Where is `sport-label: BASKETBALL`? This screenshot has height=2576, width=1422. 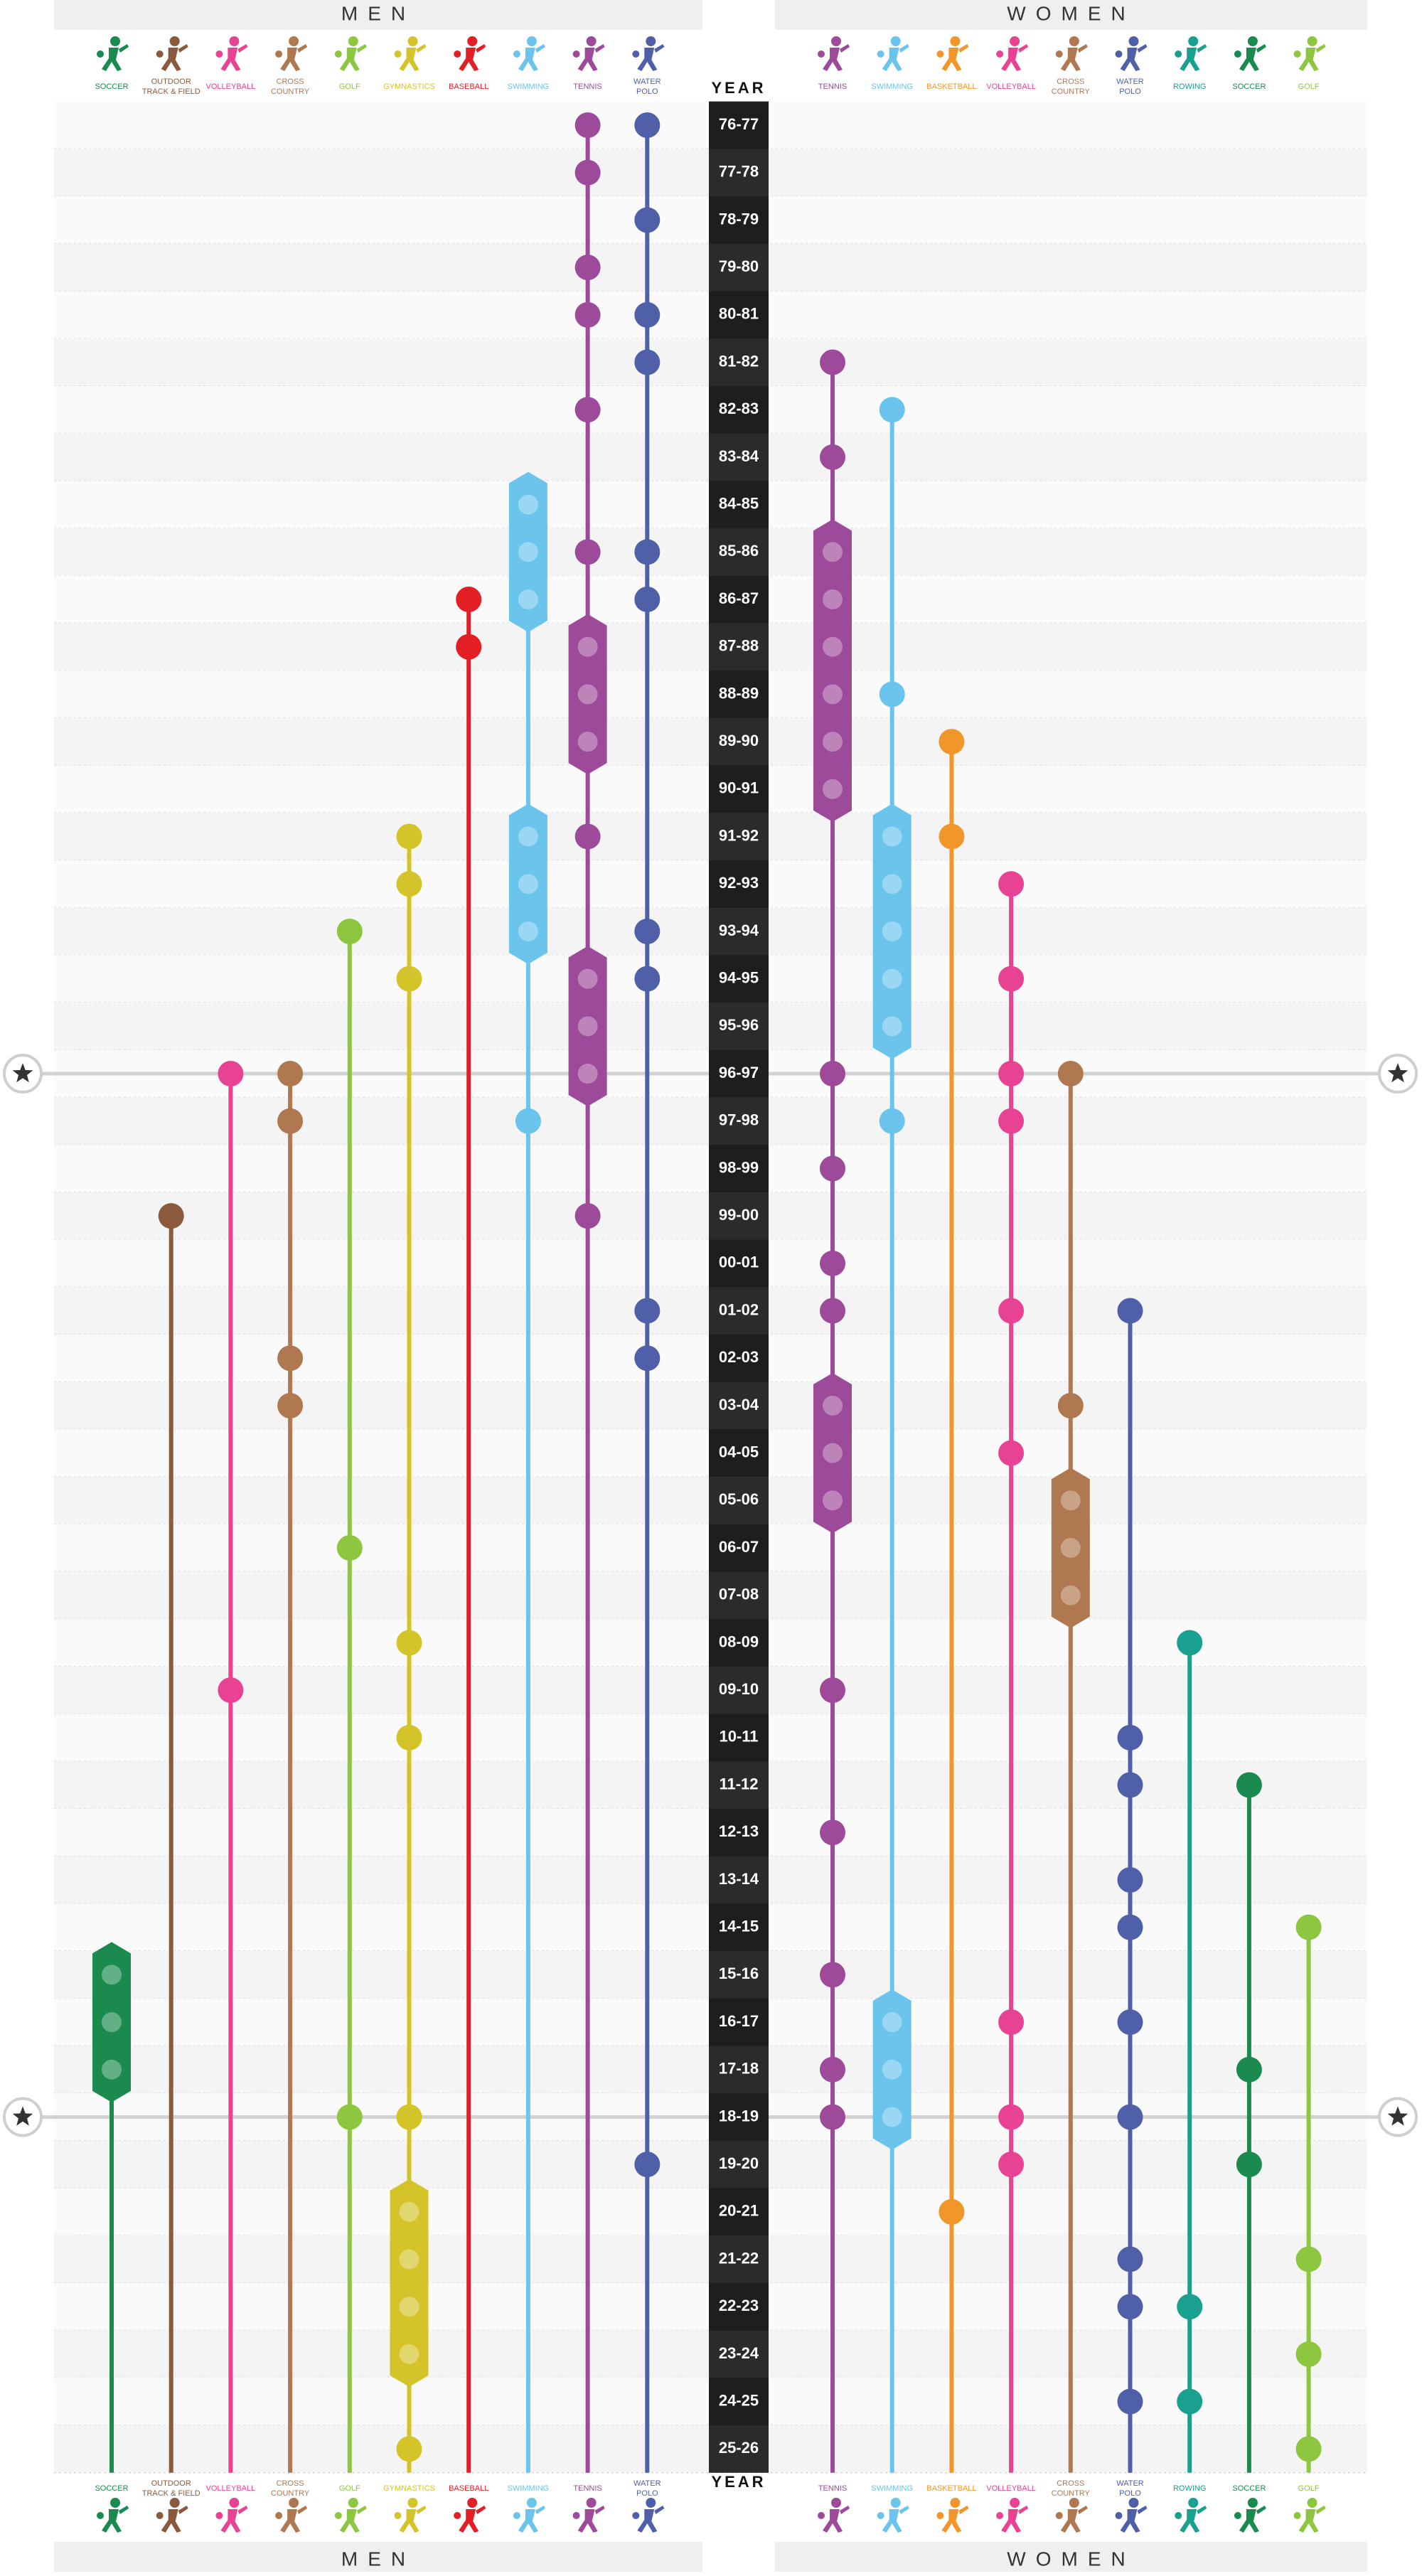 sport-label: BASKETBALL is located at coordinates (951, 86).